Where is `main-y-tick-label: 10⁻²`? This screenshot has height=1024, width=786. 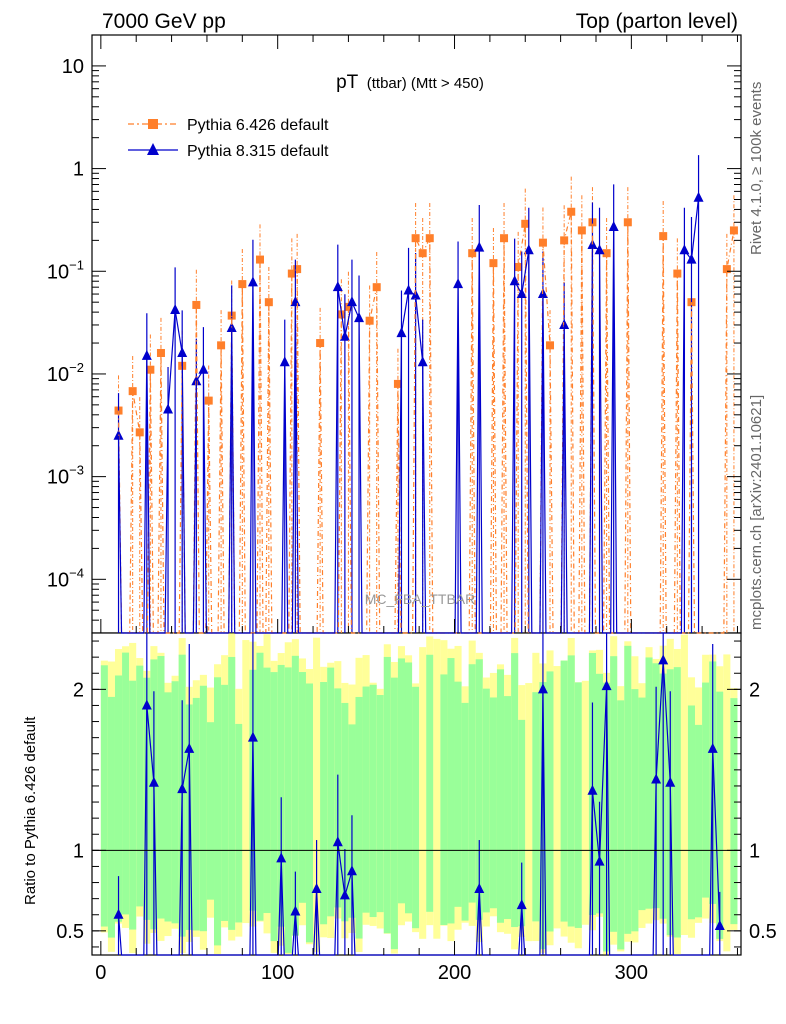 main-y-tick-label: 10⁻² is located at coordinates (65, 373).